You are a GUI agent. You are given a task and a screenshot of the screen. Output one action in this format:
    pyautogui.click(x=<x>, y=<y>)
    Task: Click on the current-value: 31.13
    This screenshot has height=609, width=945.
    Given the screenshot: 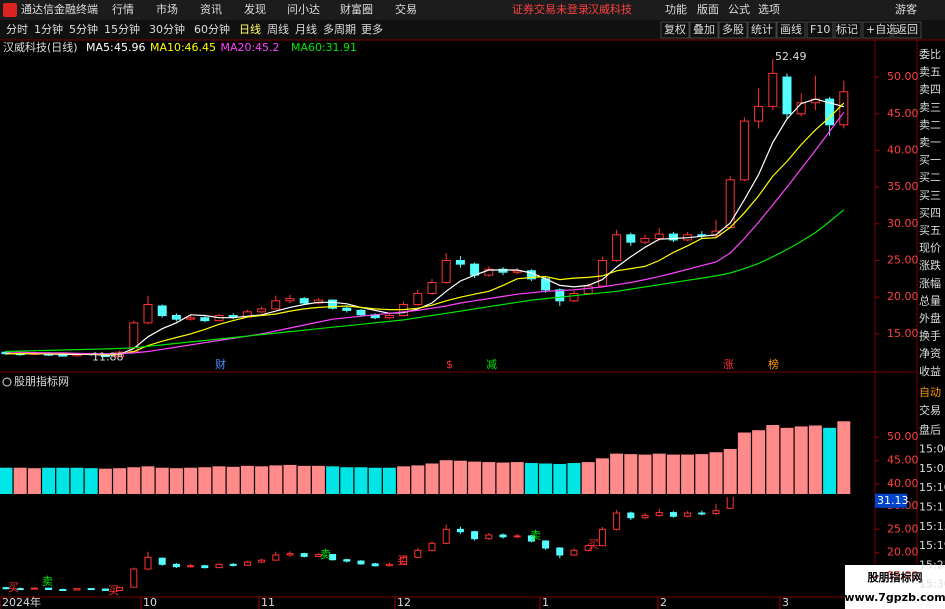 What is the action you would take?
    pyautogui.click(x=893, y=500)
    